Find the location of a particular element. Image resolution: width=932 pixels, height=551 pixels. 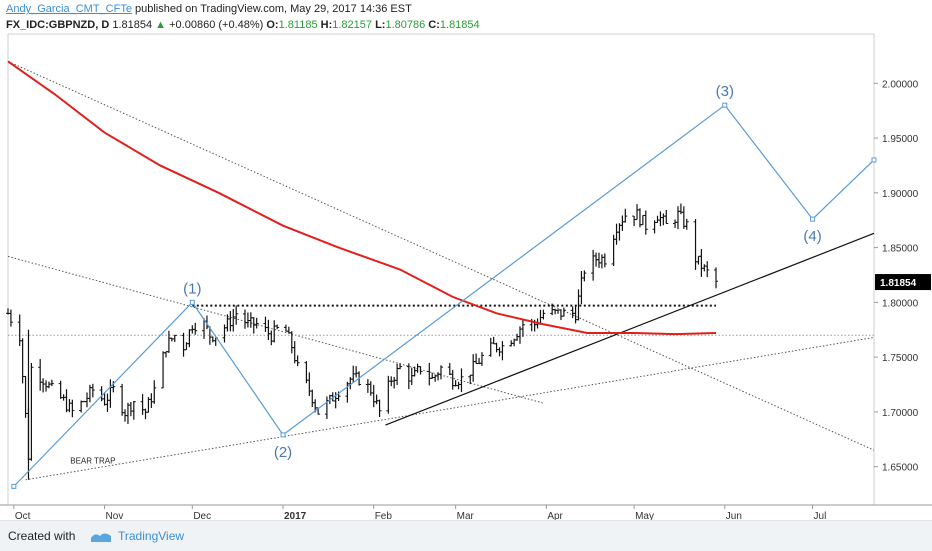

close-value: 1.81854 is located at coordinates (459, 25).